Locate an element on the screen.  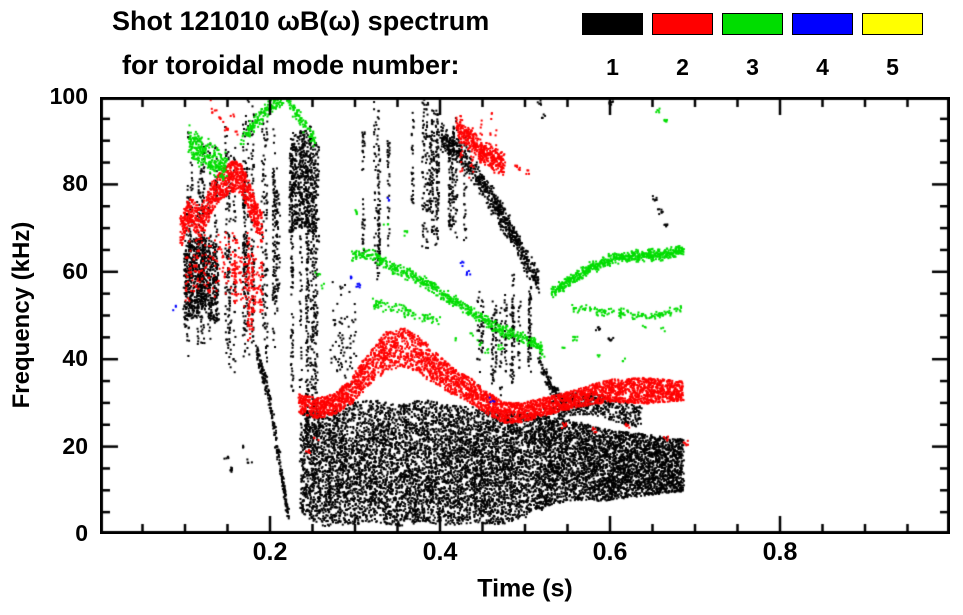
y-tick-label: 40 is located at coordinates (75, 358).